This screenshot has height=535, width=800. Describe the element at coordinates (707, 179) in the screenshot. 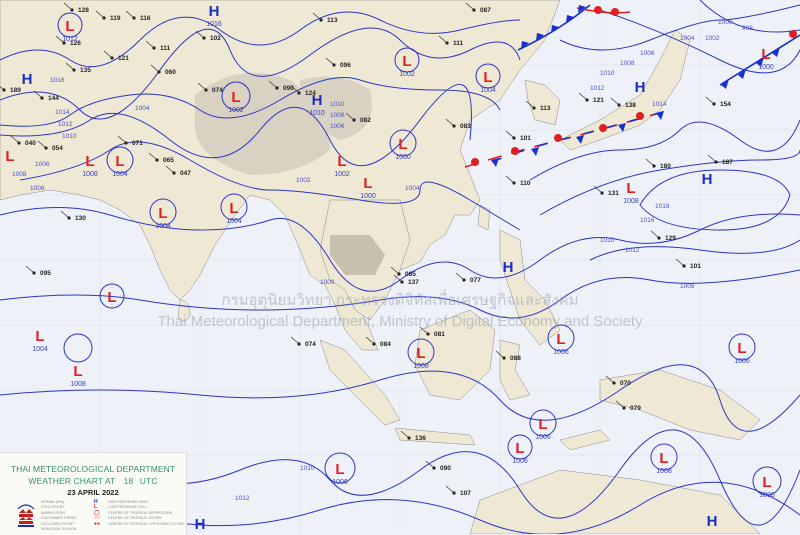

I see `high-pressure-center: H` at that location.